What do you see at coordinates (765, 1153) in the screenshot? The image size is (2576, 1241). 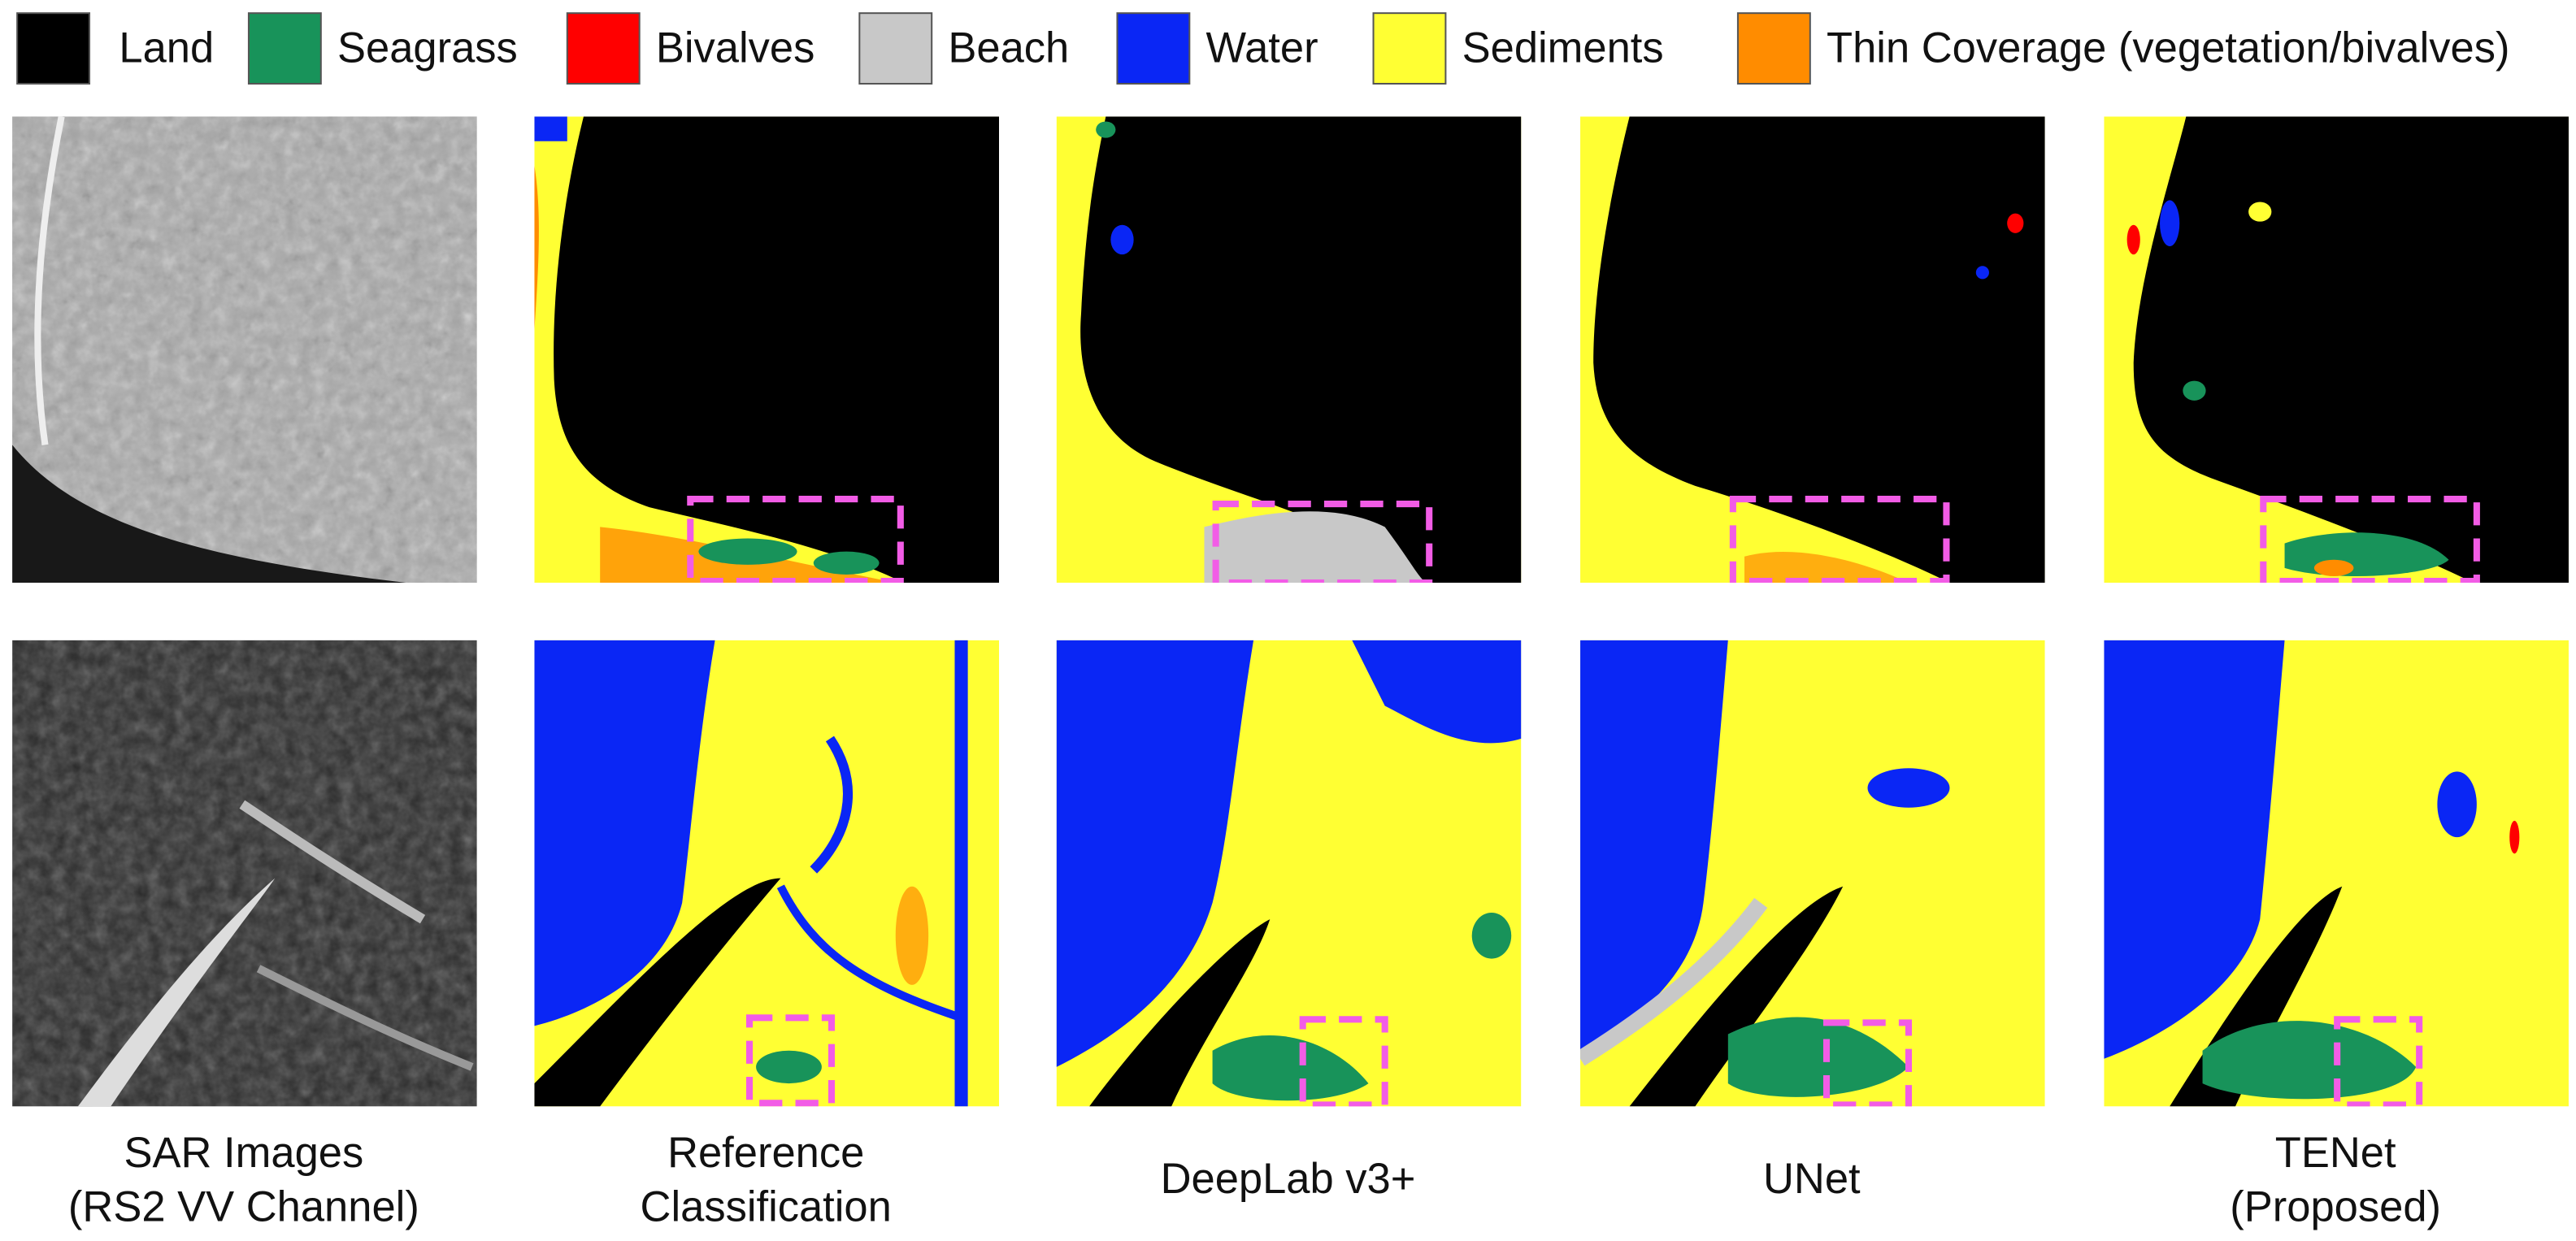 I see `column-caption: Reference` at bounding box center [765, 1153].